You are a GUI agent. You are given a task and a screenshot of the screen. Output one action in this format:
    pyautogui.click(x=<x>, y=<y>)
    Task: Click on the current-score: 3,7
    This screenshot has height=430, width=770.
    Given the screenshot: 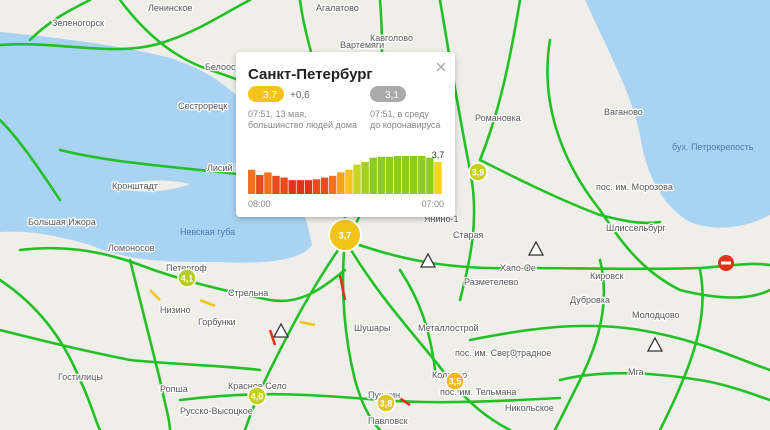 What is the action you would take?
    pyautogui.click(x=270, y=95)
    